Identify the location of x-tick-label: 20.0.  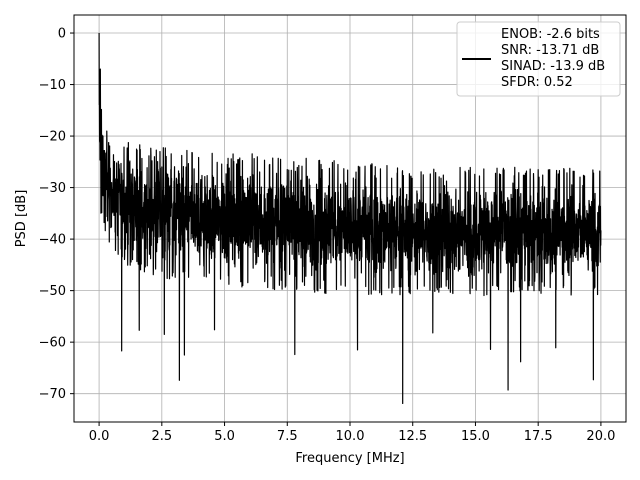
(600, 436).